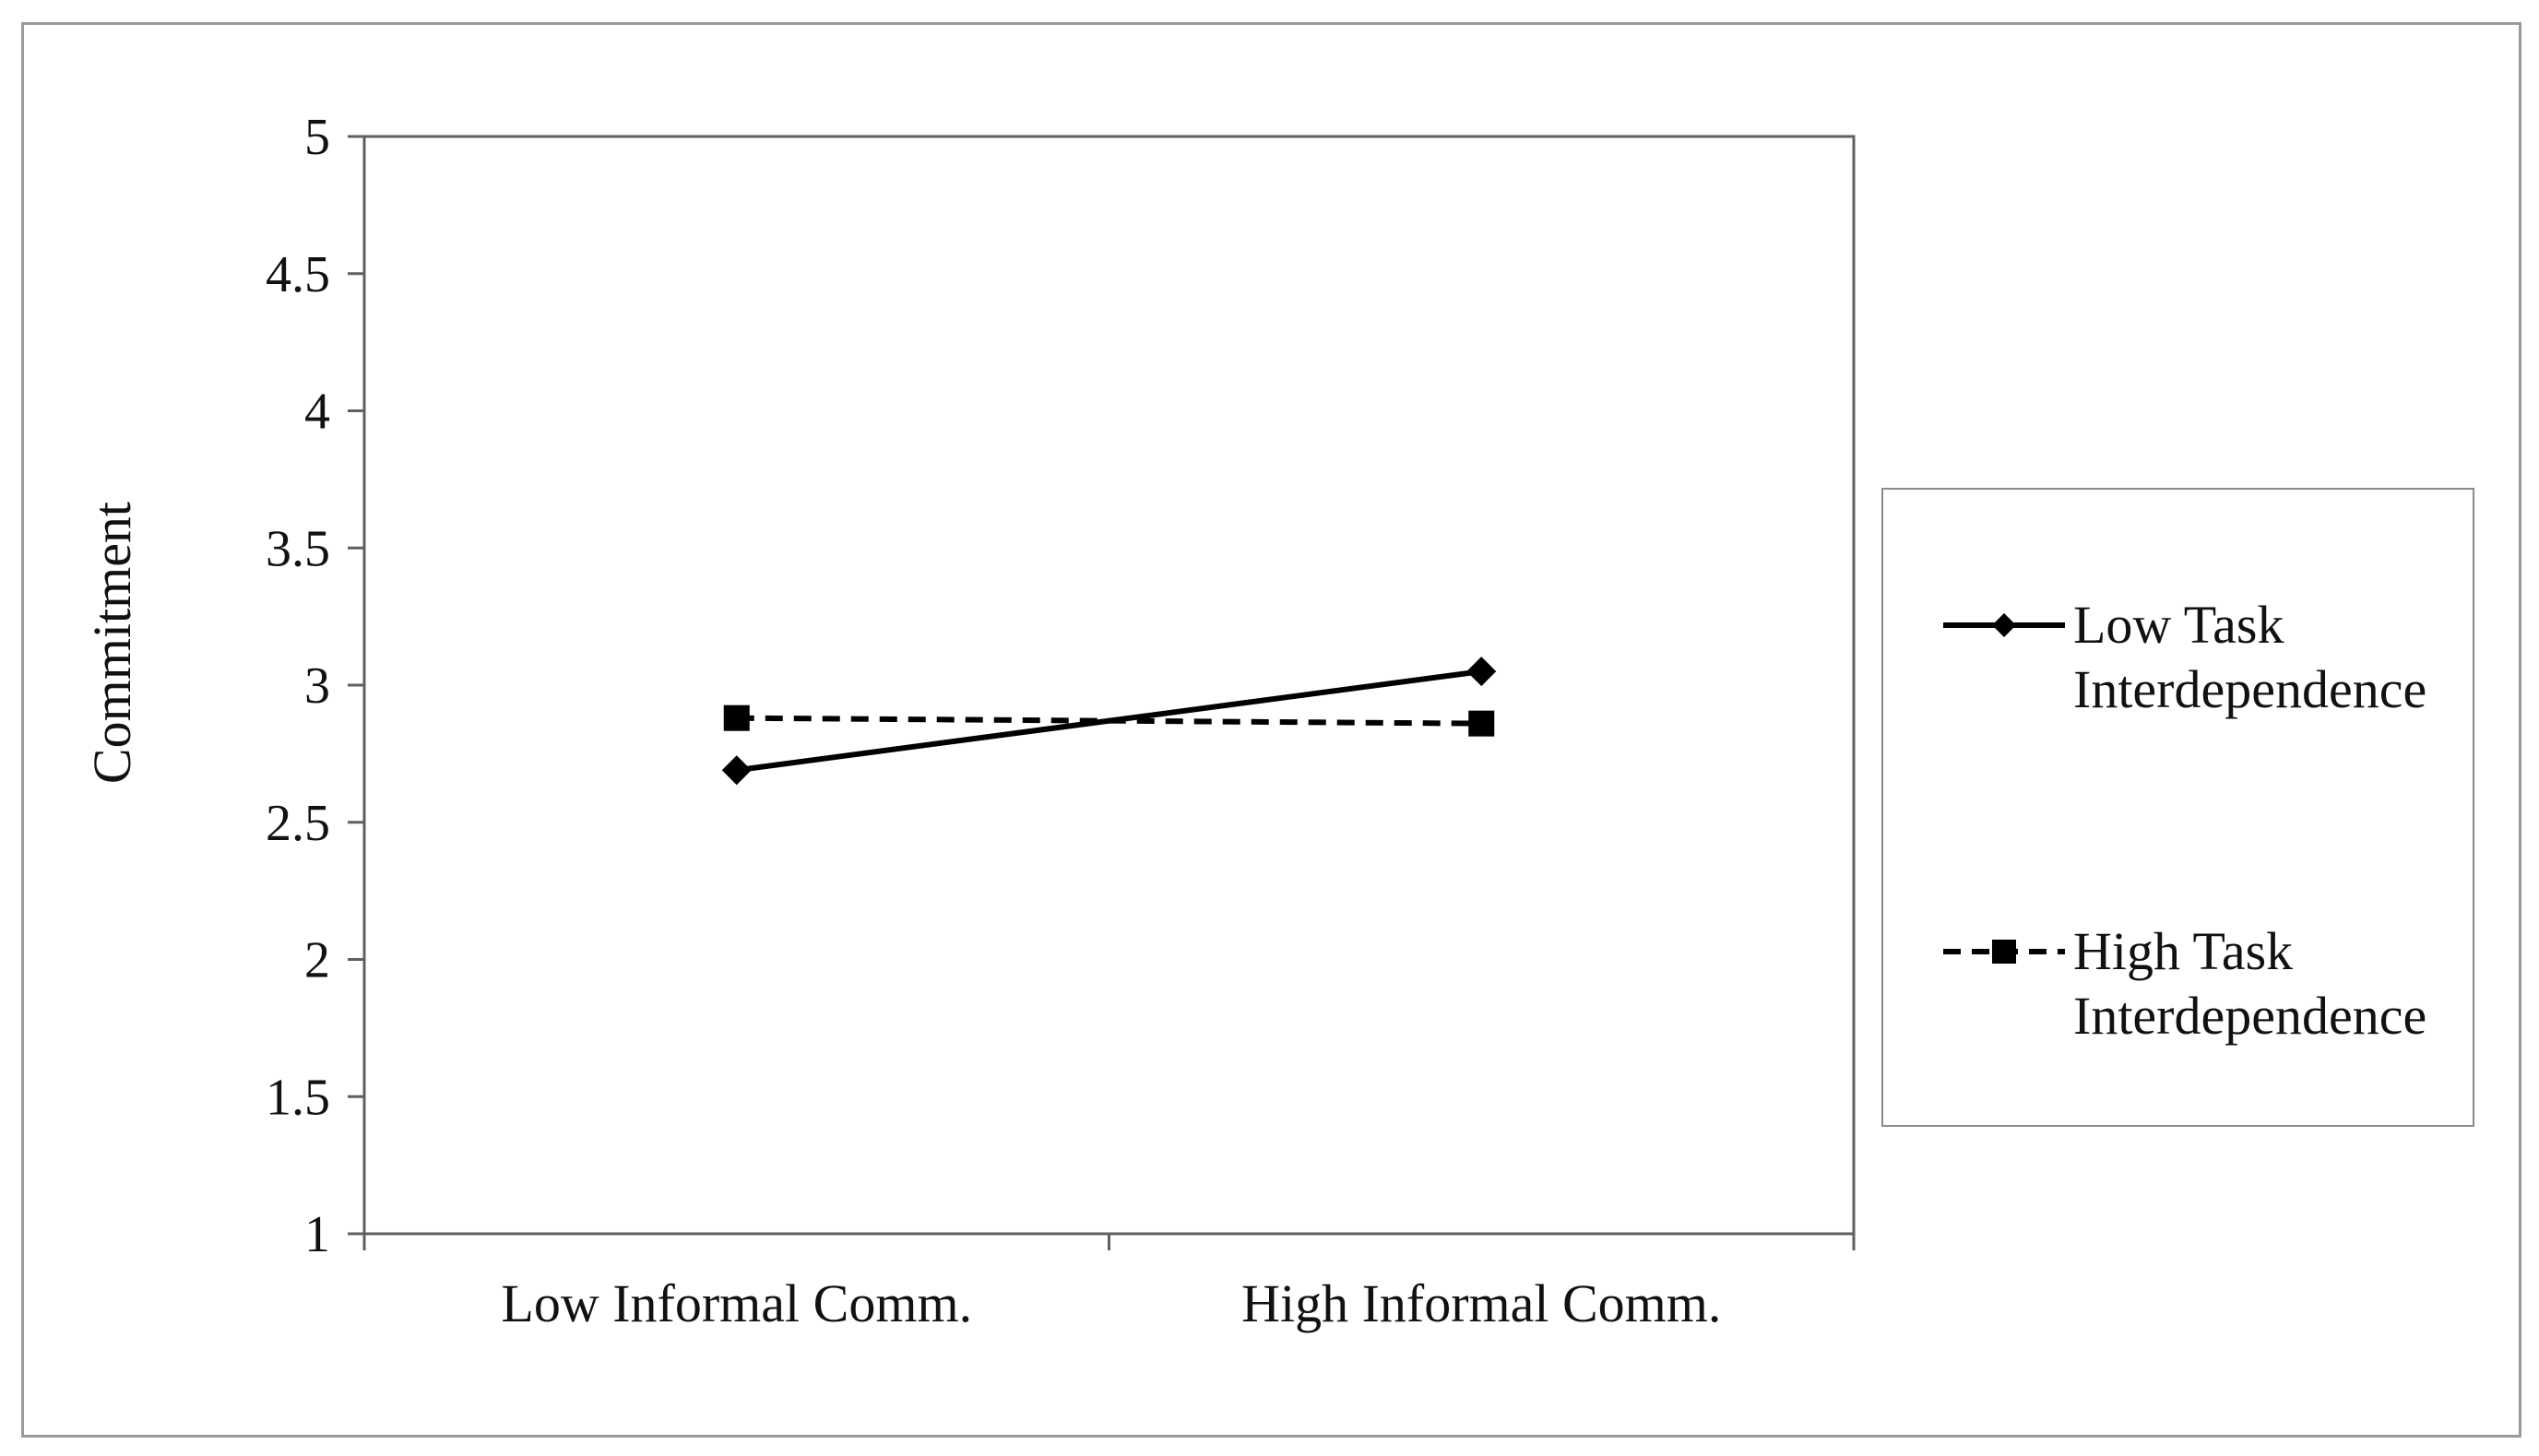  I want to click on legend-solid-diamond-icon, so click(2004, 625).